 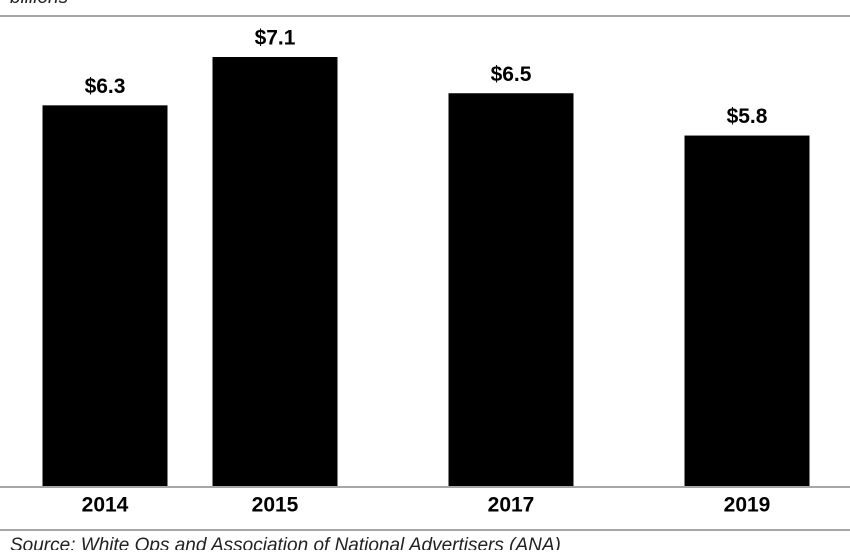 I want to click on chart-subtitle: billions, so click(x=39, y=4).